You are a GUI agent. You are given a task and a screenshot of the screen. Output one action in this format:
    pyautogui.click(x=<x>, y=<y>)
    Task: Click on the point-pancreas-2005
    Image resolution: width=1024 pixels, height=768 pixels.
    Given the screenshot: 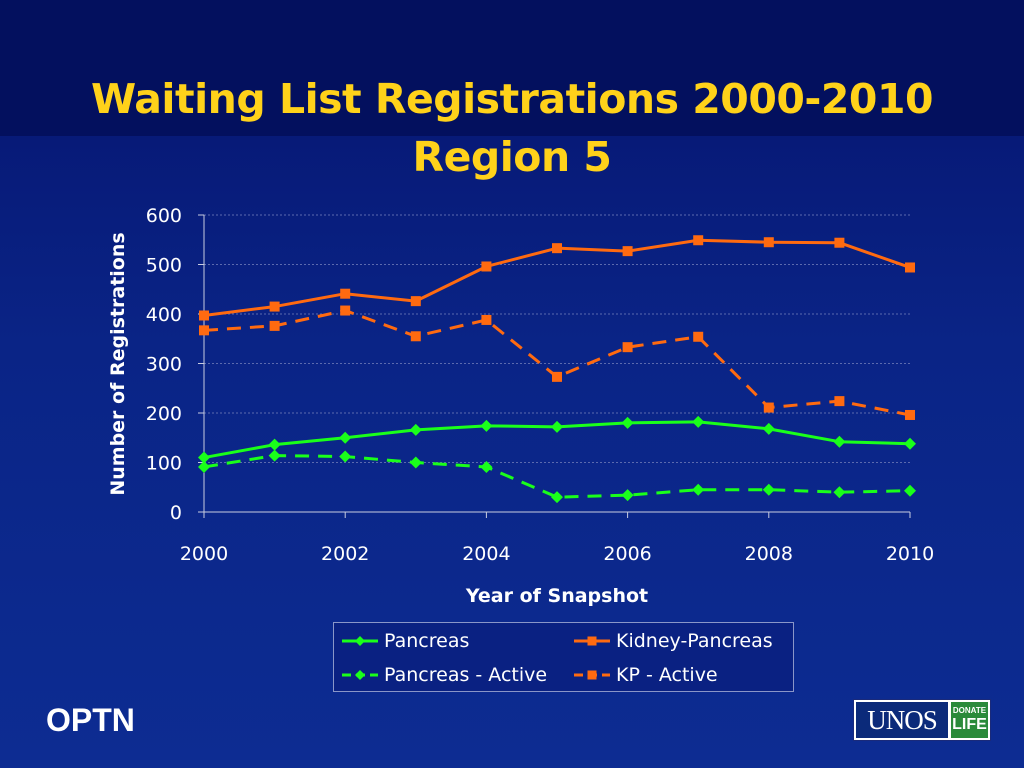 What is the action you would take?
    pyautogui.click(x=557, y=426)
    